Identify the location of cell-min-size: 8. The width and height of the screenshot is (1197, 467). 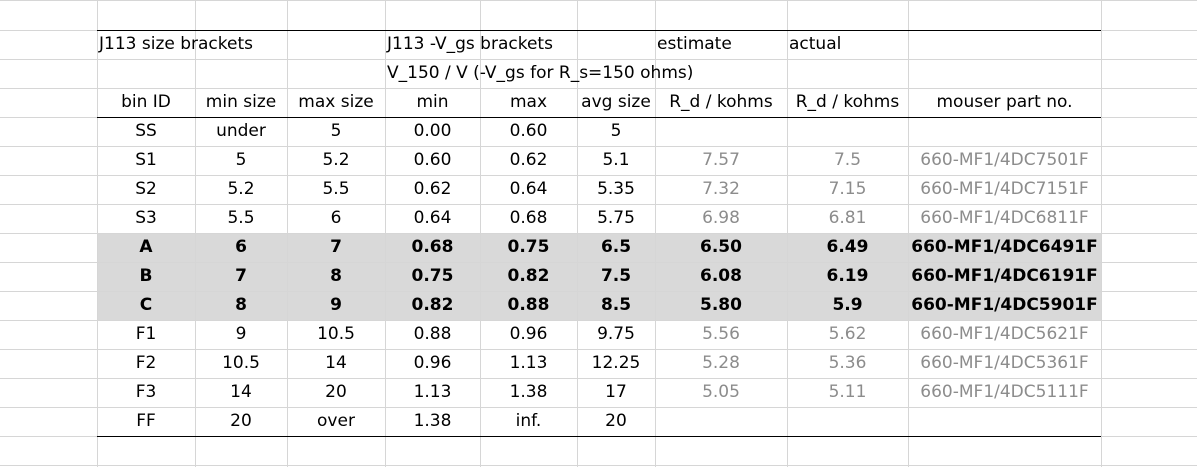
(241, 305).